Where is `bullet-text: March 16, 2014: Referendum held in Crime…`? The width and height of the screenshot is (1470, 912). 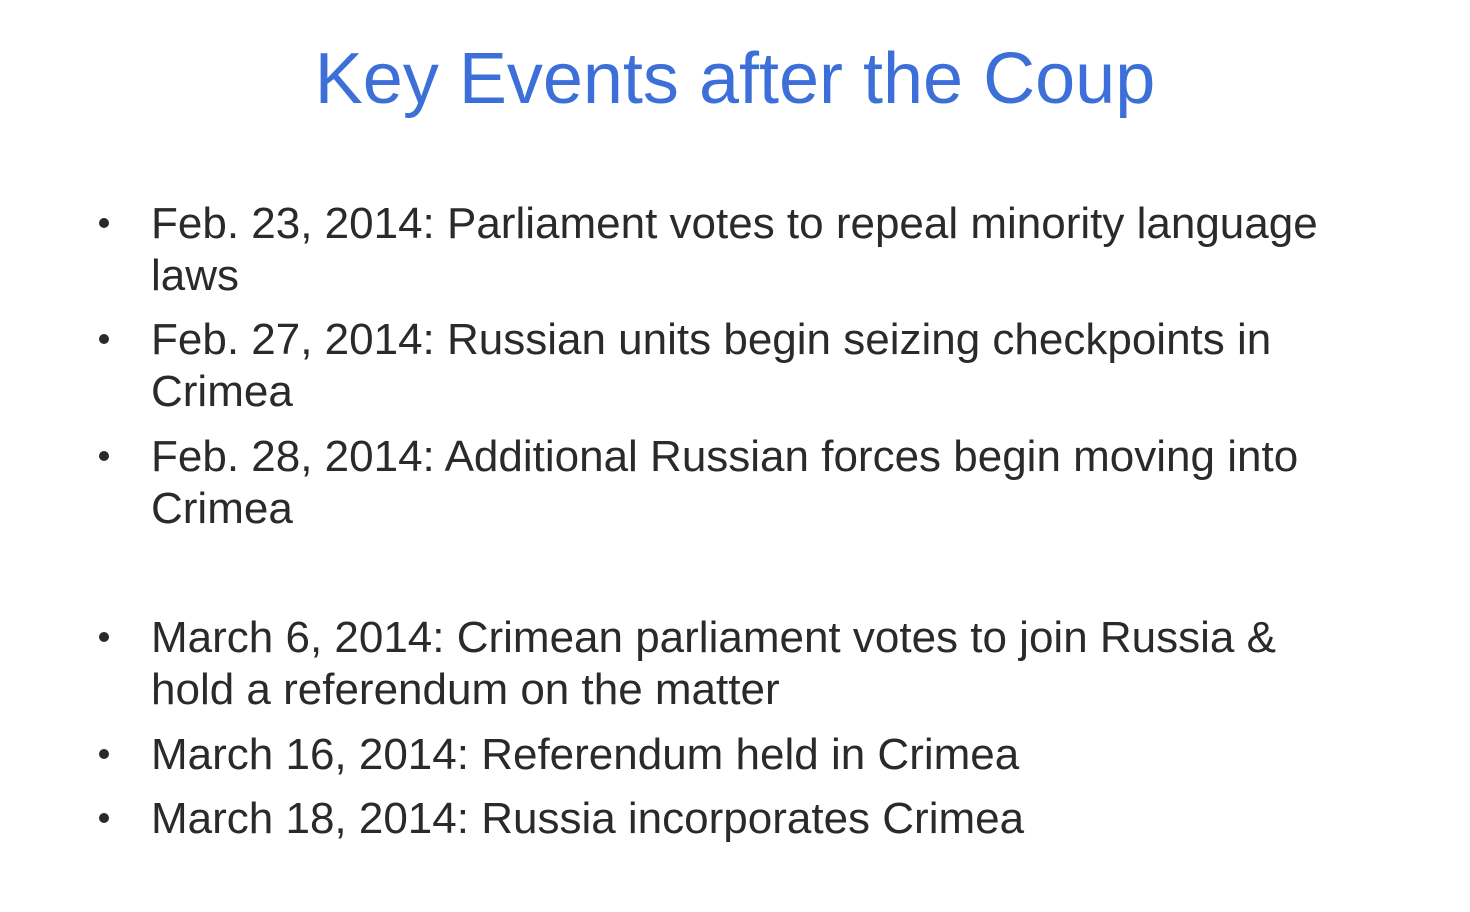 bullet-text: March 16, 2014: Referendum held in Crime… is located at coordinates (585, 754).